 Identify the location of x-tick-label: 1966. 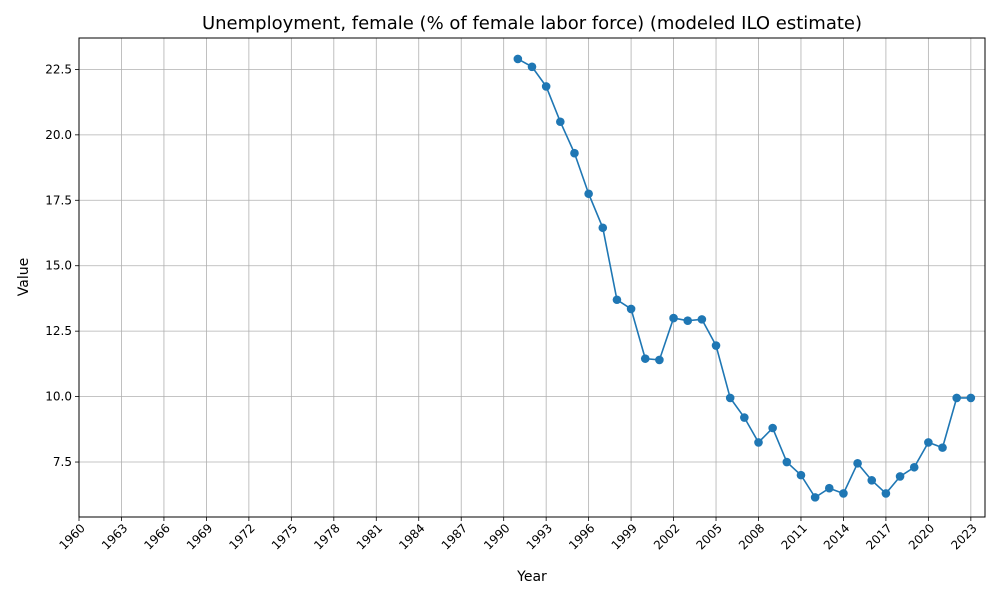
(156, 536).